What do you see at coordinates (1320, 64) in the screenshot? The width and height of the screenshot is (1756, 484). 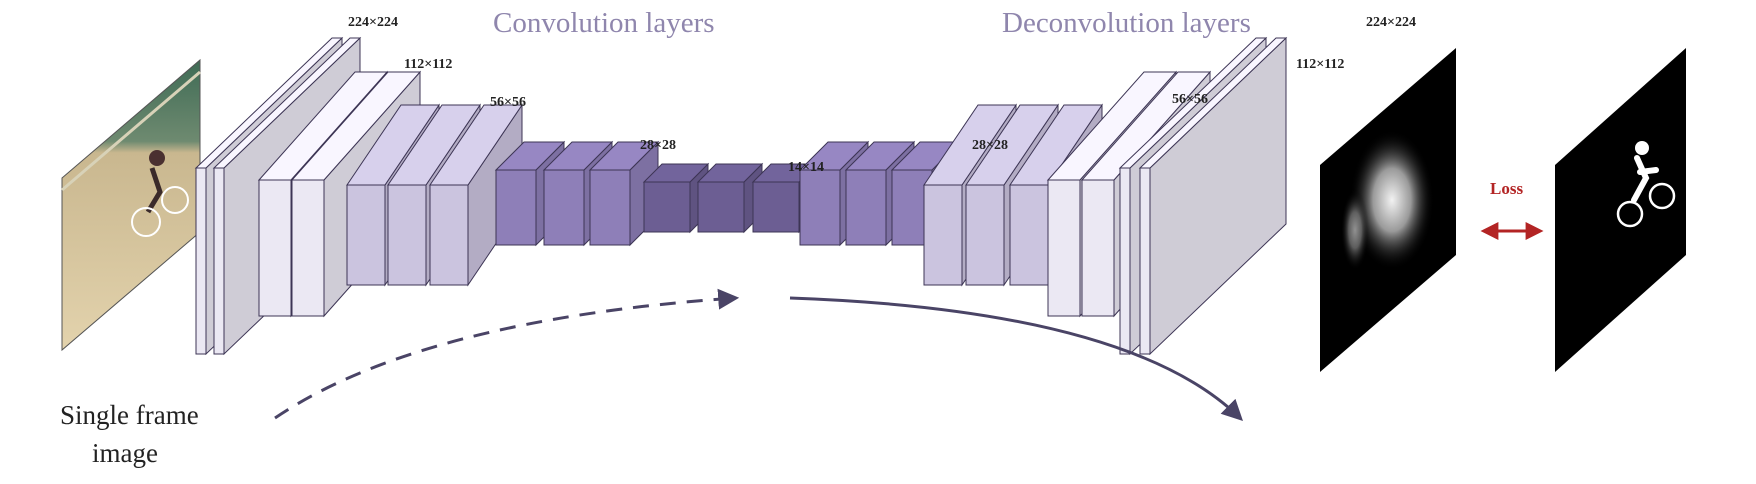 I see `dim-label-dec-112: 112×112` at bounding box center [1320, 64].